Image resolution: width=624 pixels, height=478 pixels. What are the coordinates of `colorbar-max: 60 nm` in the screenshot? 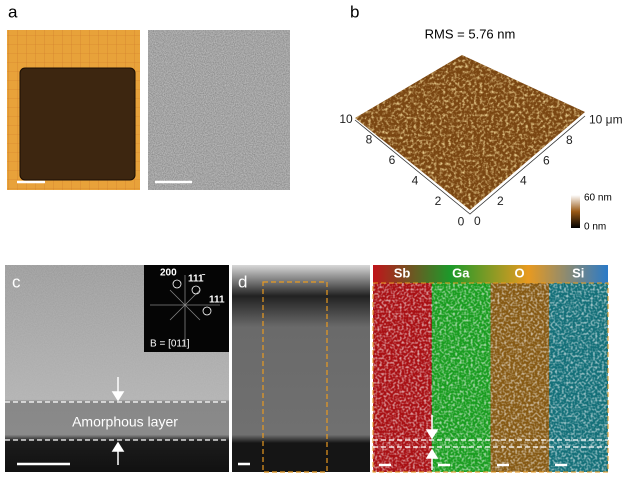 It's located at (598, 198).